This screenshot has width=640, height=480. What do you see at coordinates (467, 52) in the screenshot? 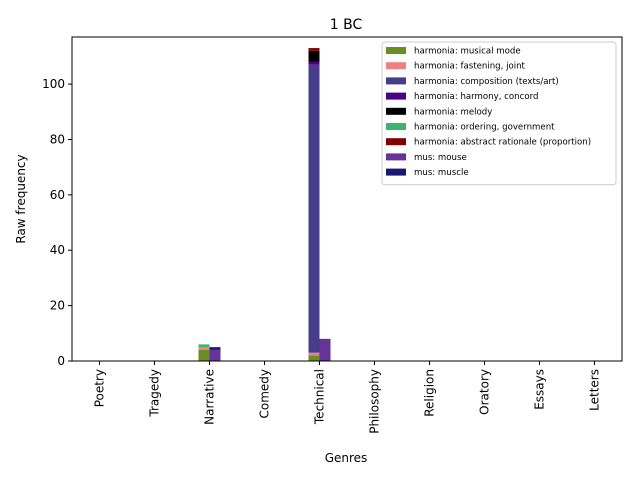
I see `legend-label: harmonia: musical mode` at bounding box center [467, 52].